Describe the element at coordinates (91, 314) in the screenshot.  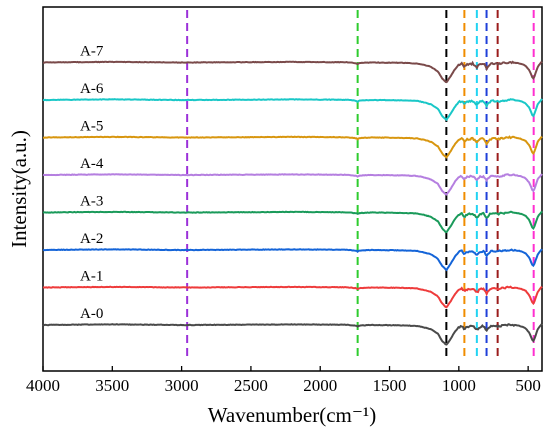
I see `series-label-a-0: A-0` at that location.